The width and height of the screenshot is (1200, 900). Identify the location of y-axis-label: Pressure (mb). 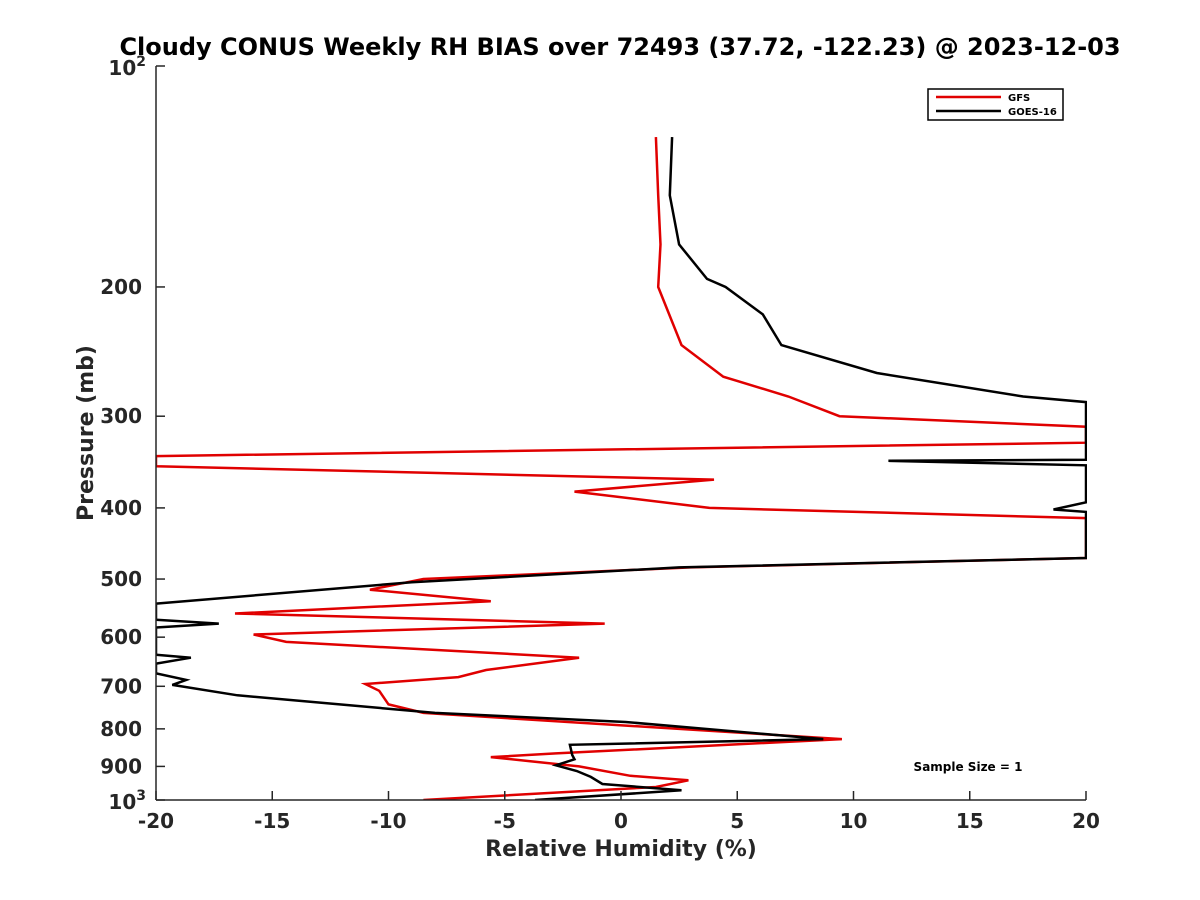
(86, 433).